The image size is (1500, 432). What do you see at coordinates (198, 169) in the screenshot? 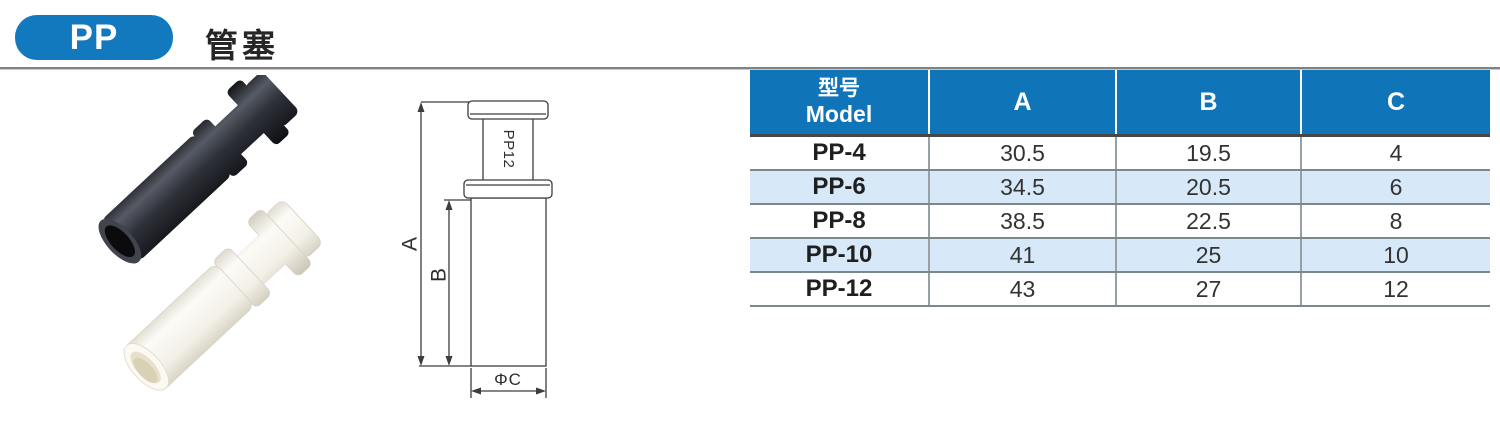
I see `black-plug-photo` at bounding box center [198, 169].